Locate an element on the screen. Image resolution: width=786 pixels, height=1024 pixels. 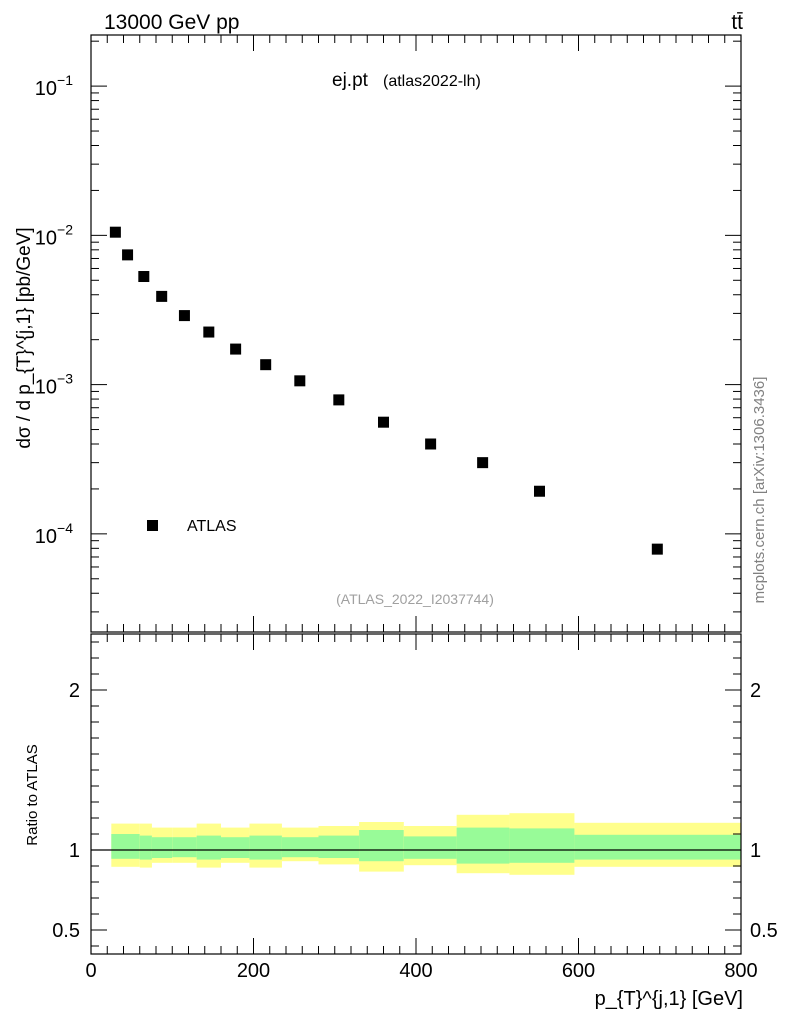
x-axis-label: p_{T}^{j,1} [GeV] is located at coordinates (669, 999).